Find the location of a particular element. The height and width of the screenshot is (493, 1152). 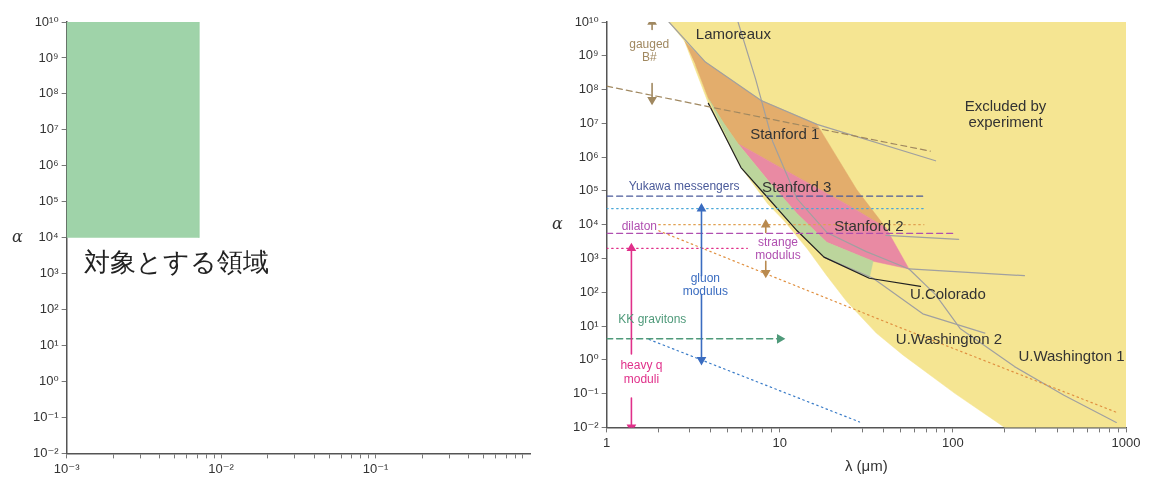

annotation: Excluded by experiment is located at coordinates (1005, 113).